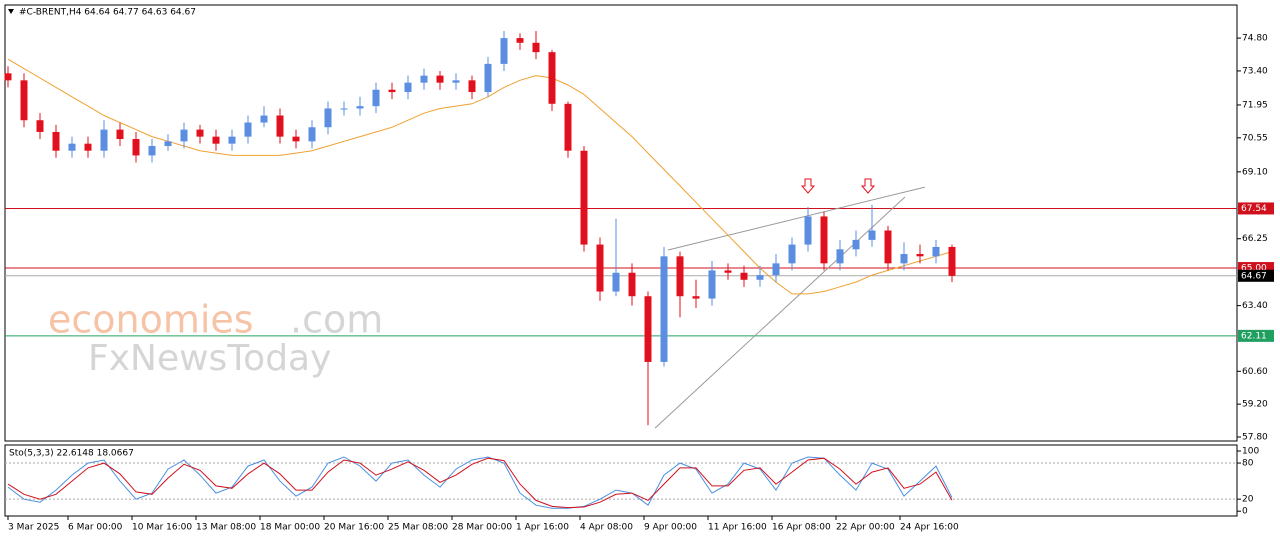  Describe the element at coordinates (71, 454) in the screenshot. I see `indicator-label: Sto(5,3,3) 22.6148 18.0667` at that location.